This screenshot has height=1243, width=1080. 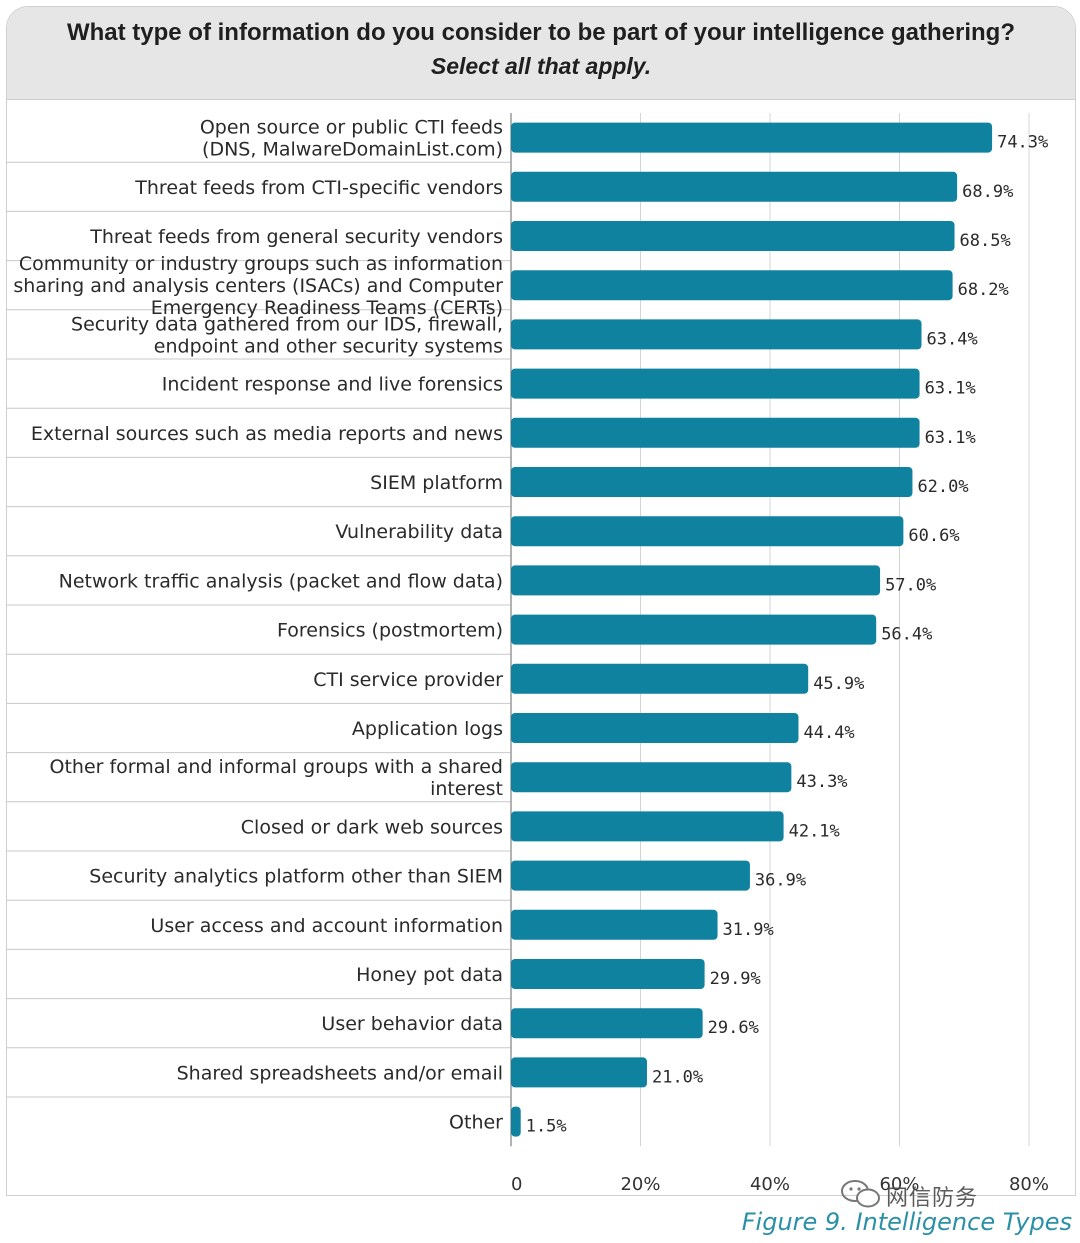 What do you see at coordinates (733, 1028) in the screenshot?
I see `value-label: 29.6%` at bounding box center [733, 1028].